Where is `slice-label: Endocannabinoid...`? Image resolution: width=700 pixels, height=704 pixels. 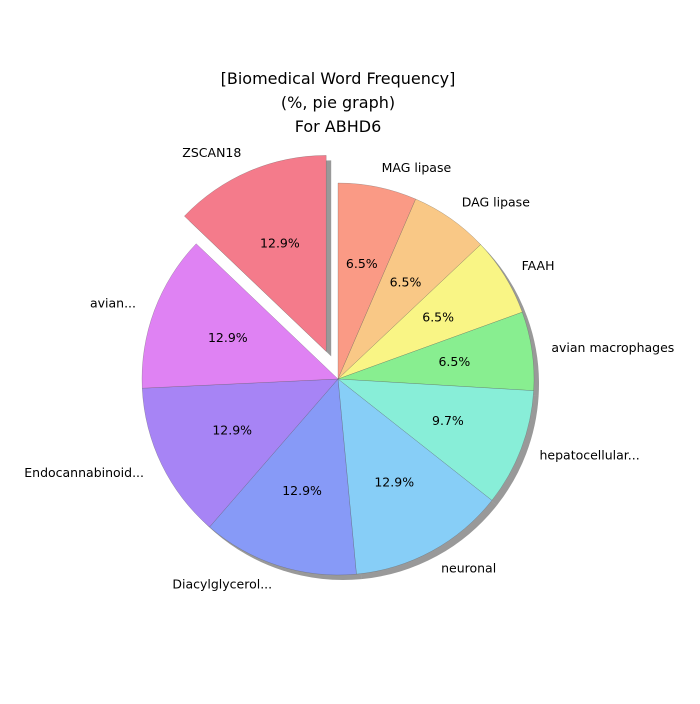
slice-label: Endocannabinoid... is located at coordinates (84, 472).